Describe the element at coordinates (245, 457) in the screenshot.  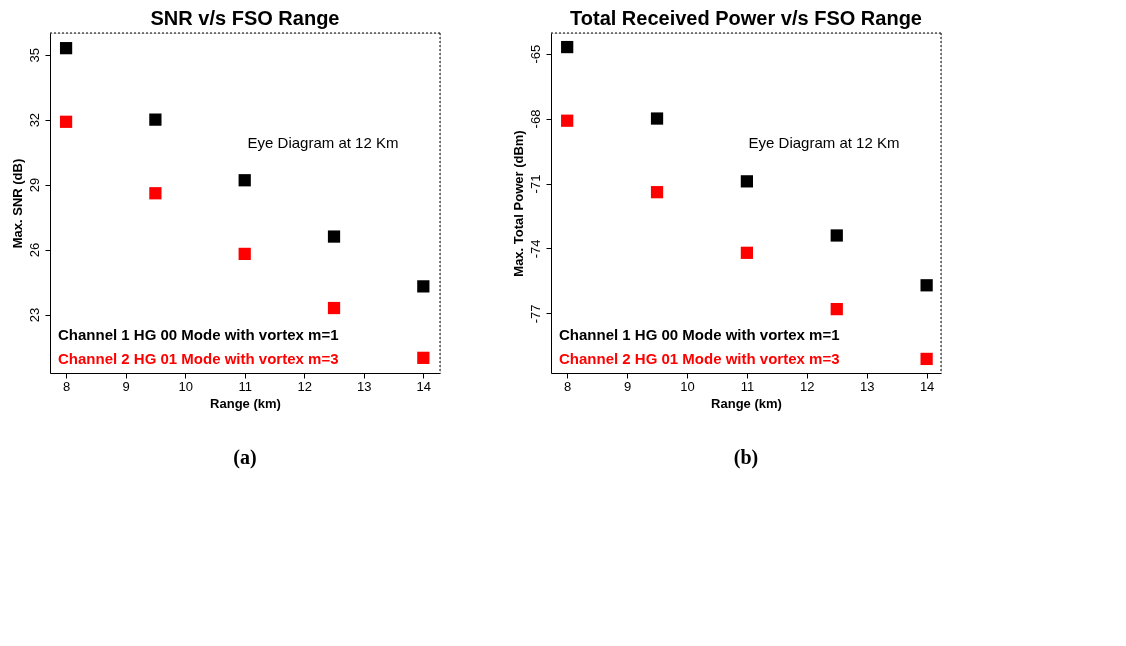
I see `text: (a)` at that location.